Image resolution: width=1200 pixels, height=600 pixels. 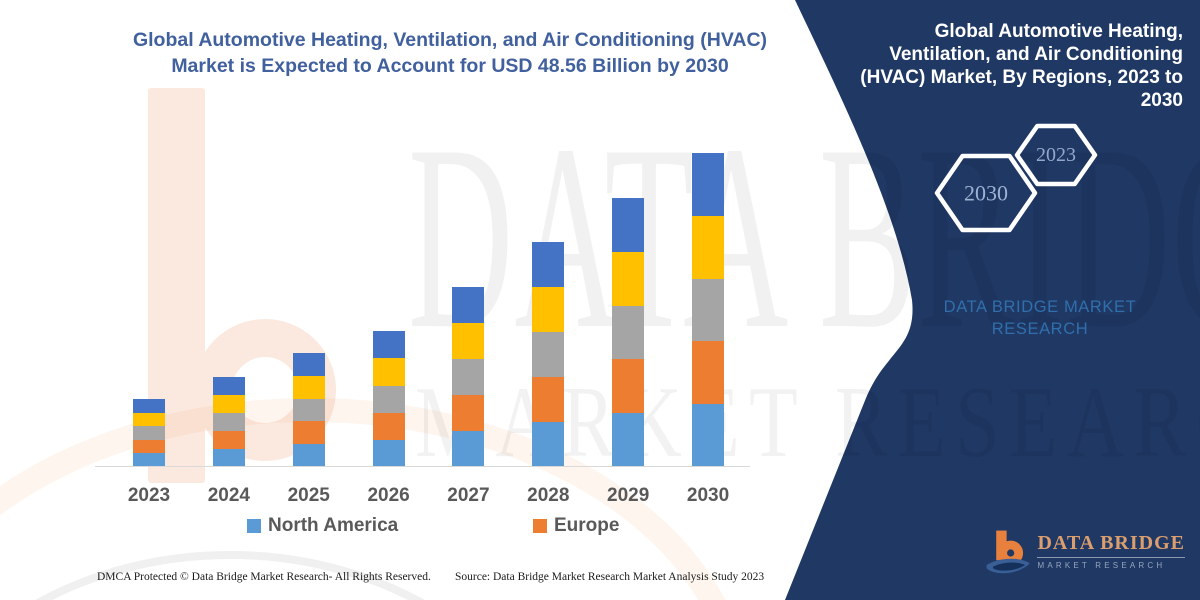 I want to click on logo-title: DATA BRIDGE, so click(x=1111, y=545).